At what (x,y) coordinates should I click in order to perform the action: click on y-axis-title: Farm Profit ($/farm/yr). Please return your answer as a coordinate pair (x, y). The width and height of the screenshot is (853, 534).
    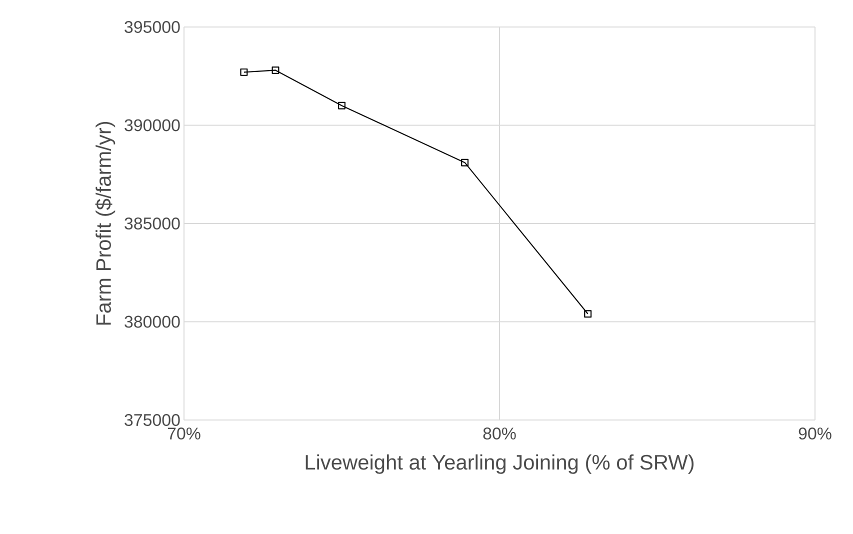
    Looking at the image, I should click on (105, 223).